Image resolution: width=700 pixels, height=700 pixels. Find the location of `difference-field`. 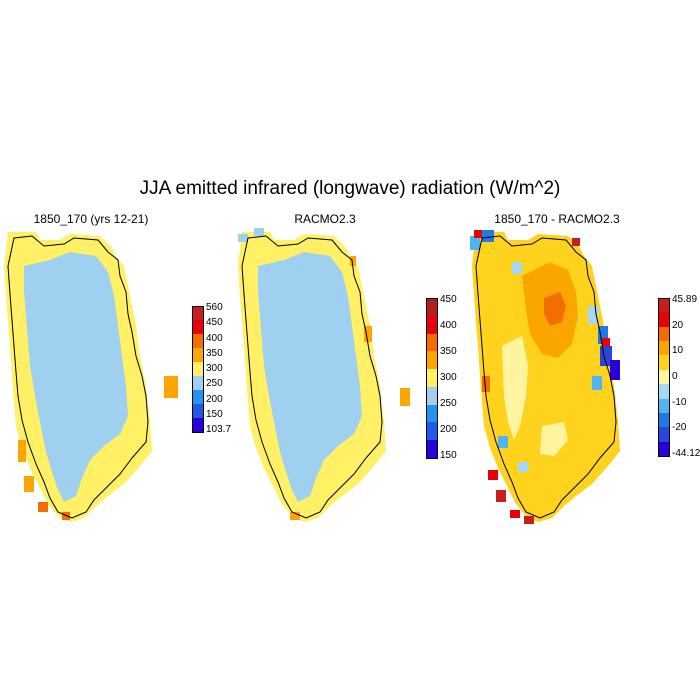

difference-field is located at coordinates (546, 377).